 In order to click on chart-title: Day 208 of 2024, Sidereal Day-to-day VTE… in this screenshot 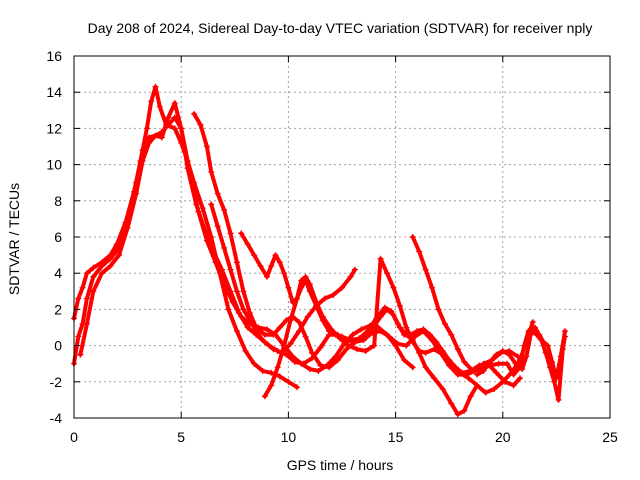, I will do `click(340, 28)`.